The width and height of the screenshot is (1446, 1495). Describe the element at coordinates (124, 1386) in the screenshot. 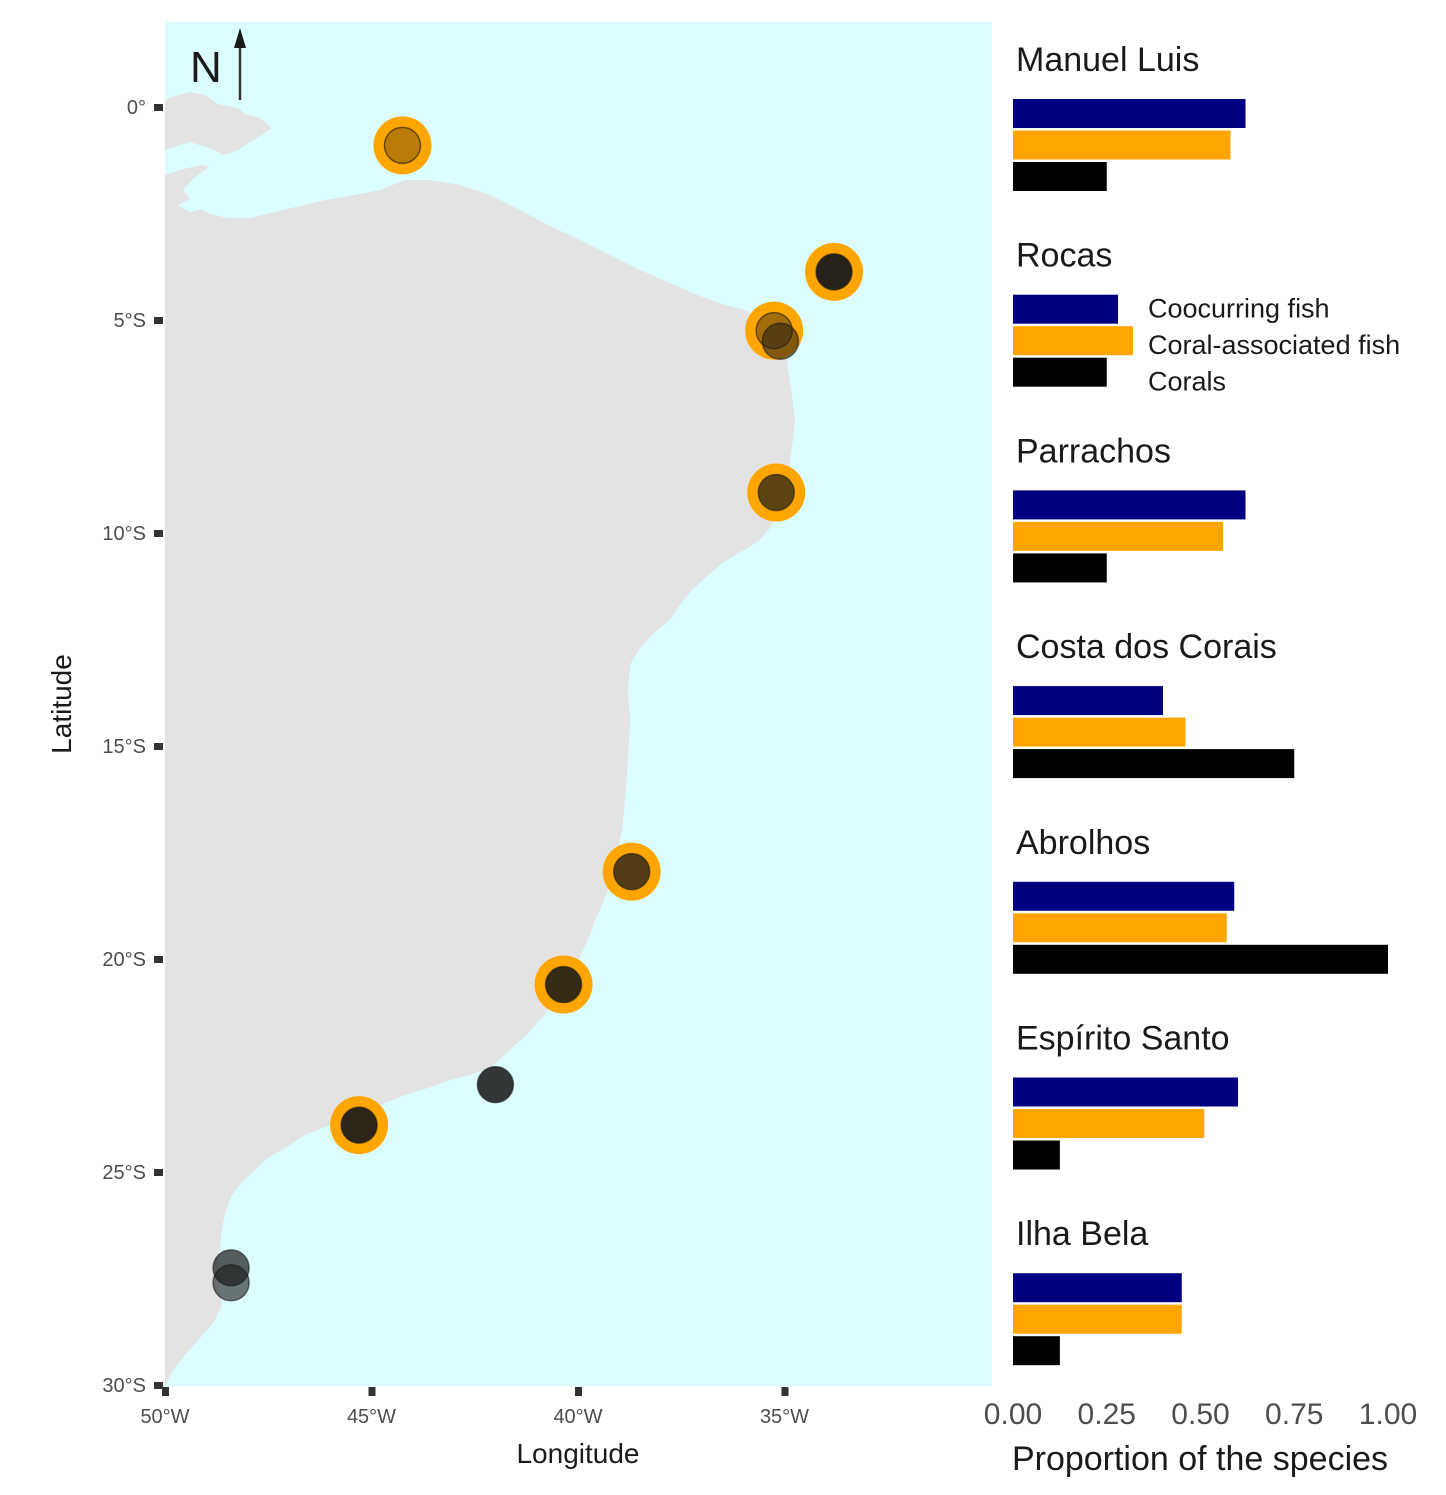

I see `y-tick-label: 30°S` at that location.